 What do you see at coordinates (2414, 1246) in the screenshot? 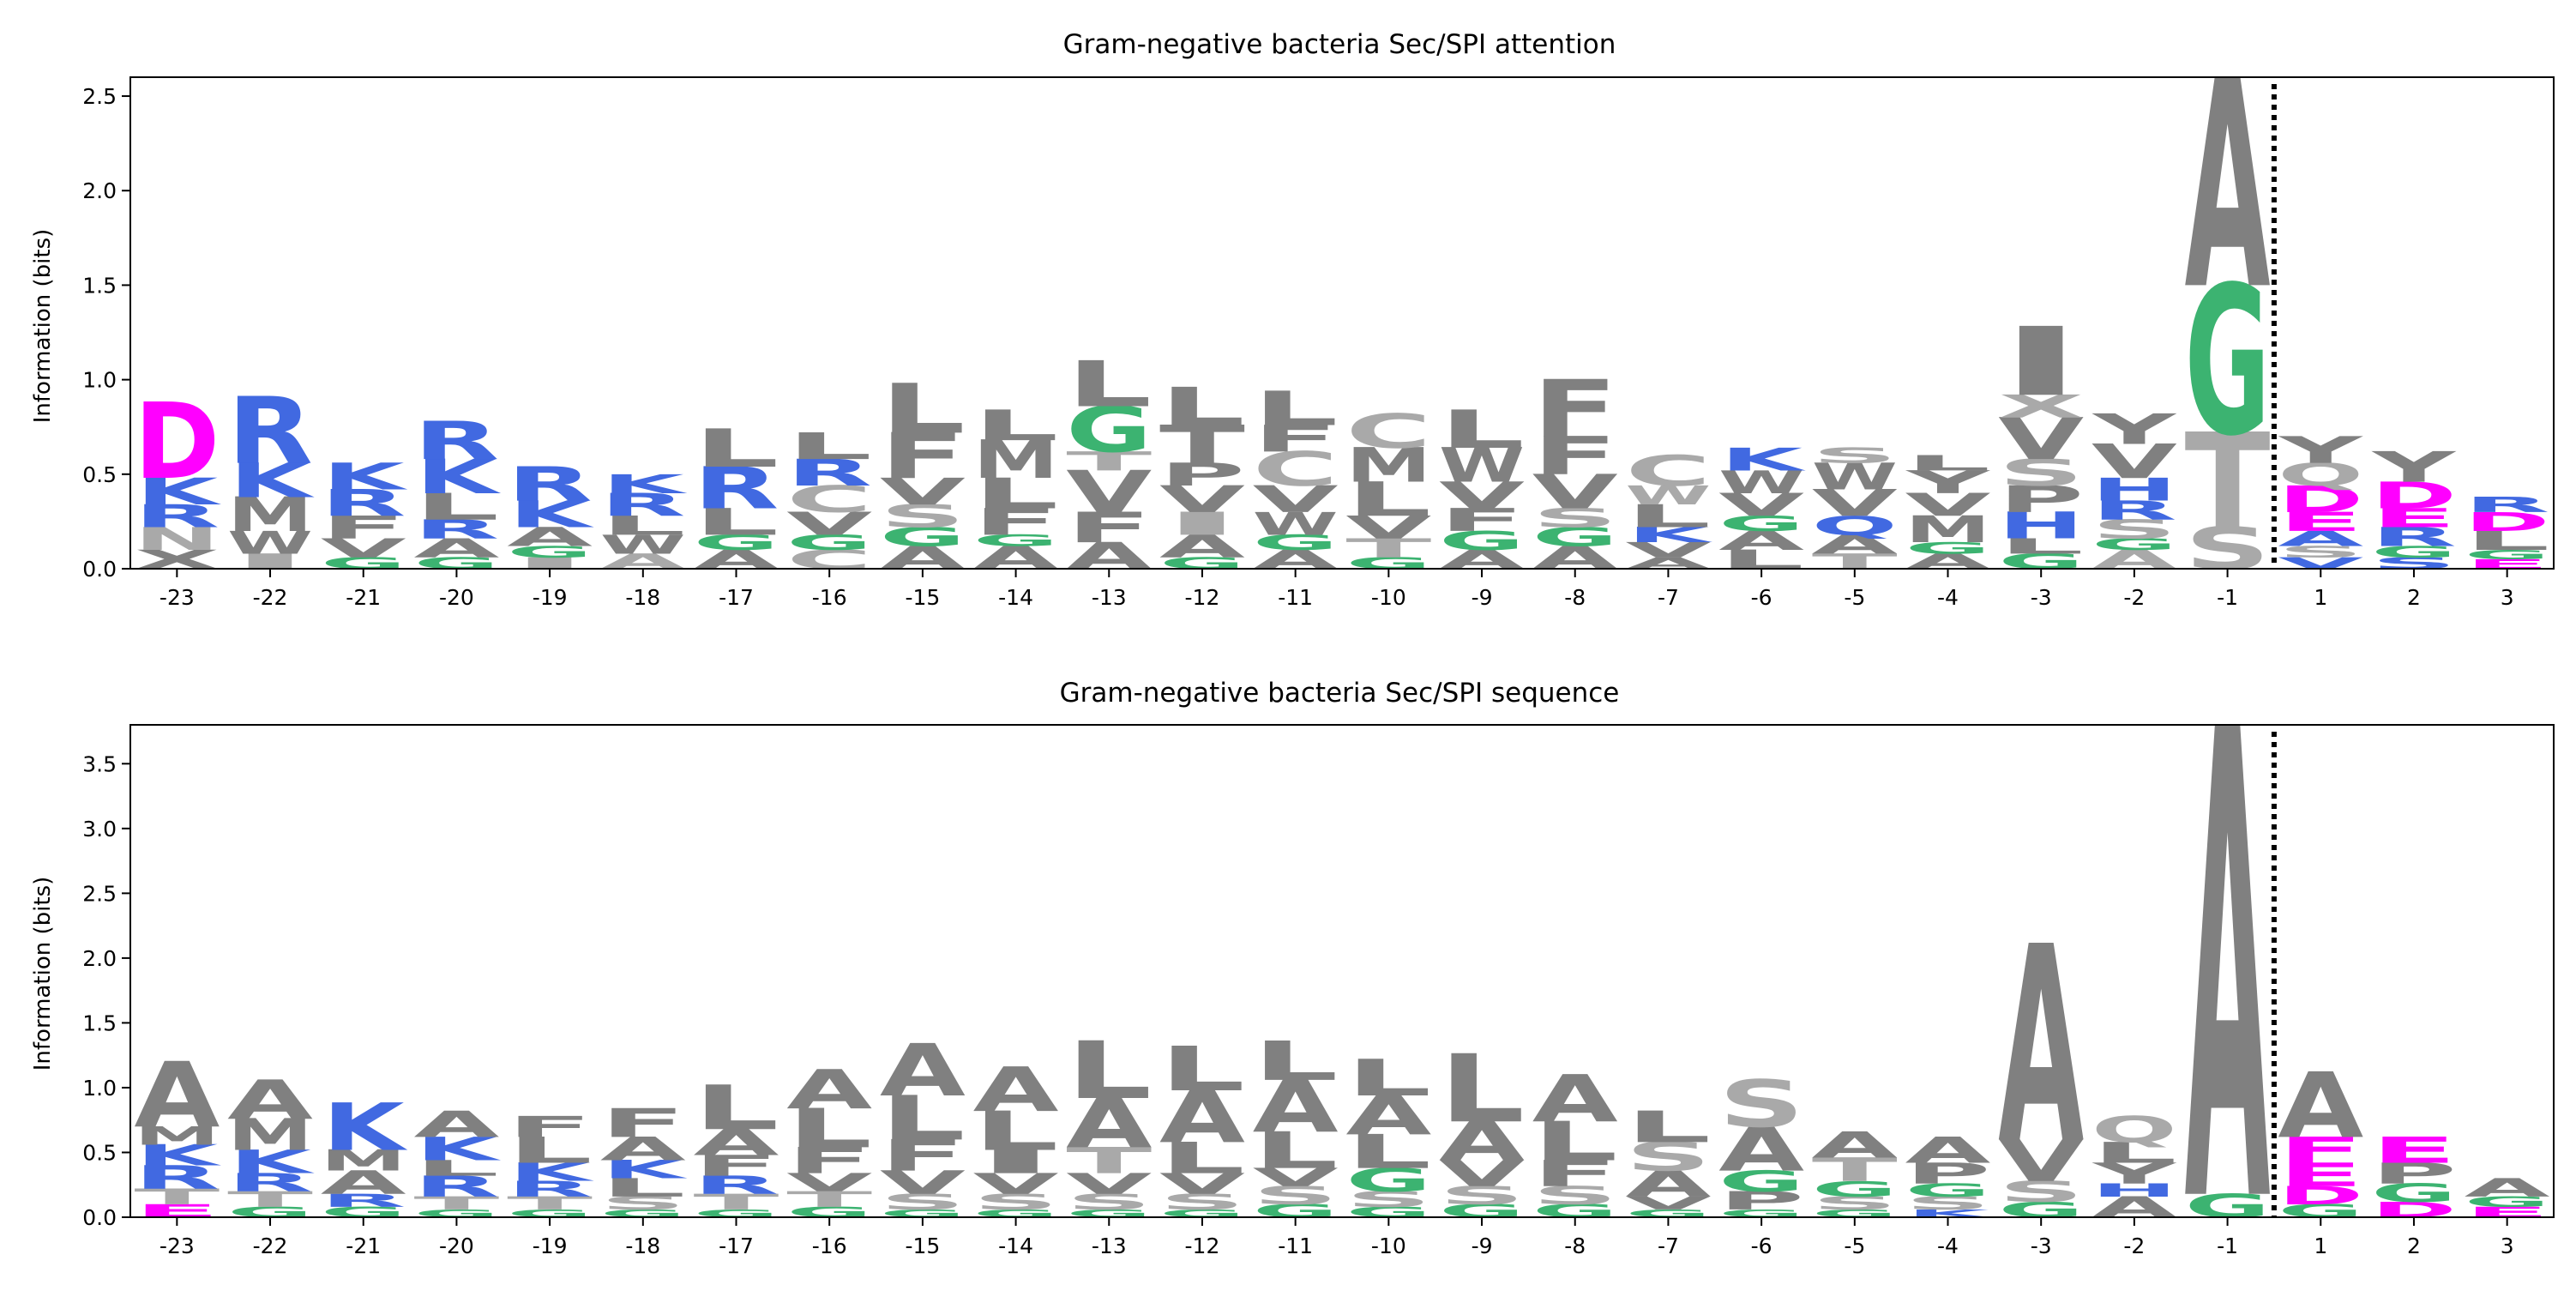
I see `sequence-x-tick-label: 2` at bounding box center [2414, 1246].